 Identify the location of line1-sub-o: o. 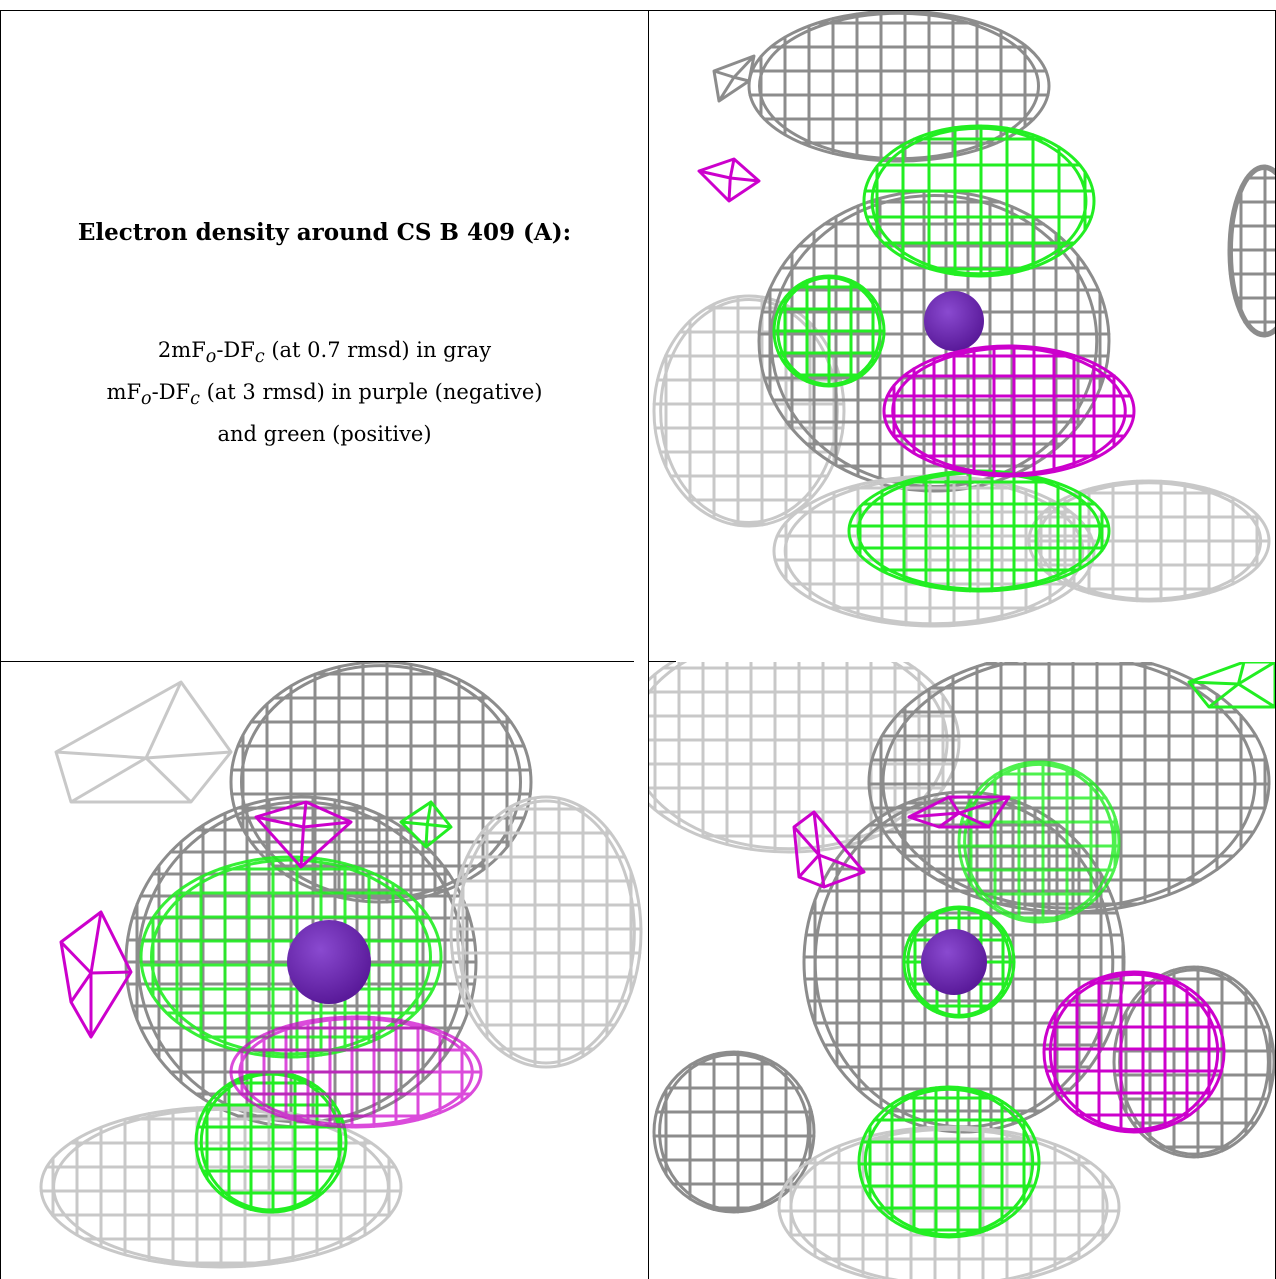
(211, 357).